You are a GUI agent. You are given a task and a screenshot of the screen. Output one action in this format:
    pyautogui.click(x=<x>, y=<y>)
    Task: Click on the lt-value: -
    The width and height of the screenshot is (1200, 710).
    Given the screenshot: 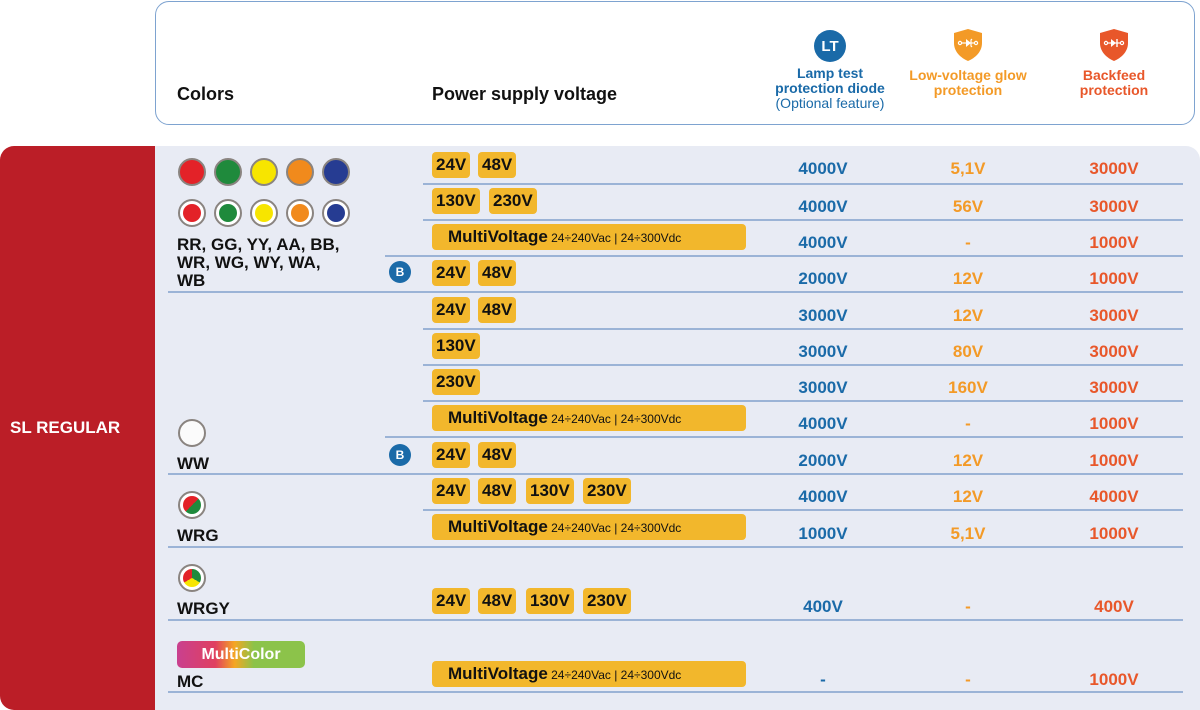 What is the action you would take?
    pyautogui.click(x=823, y=679)
    